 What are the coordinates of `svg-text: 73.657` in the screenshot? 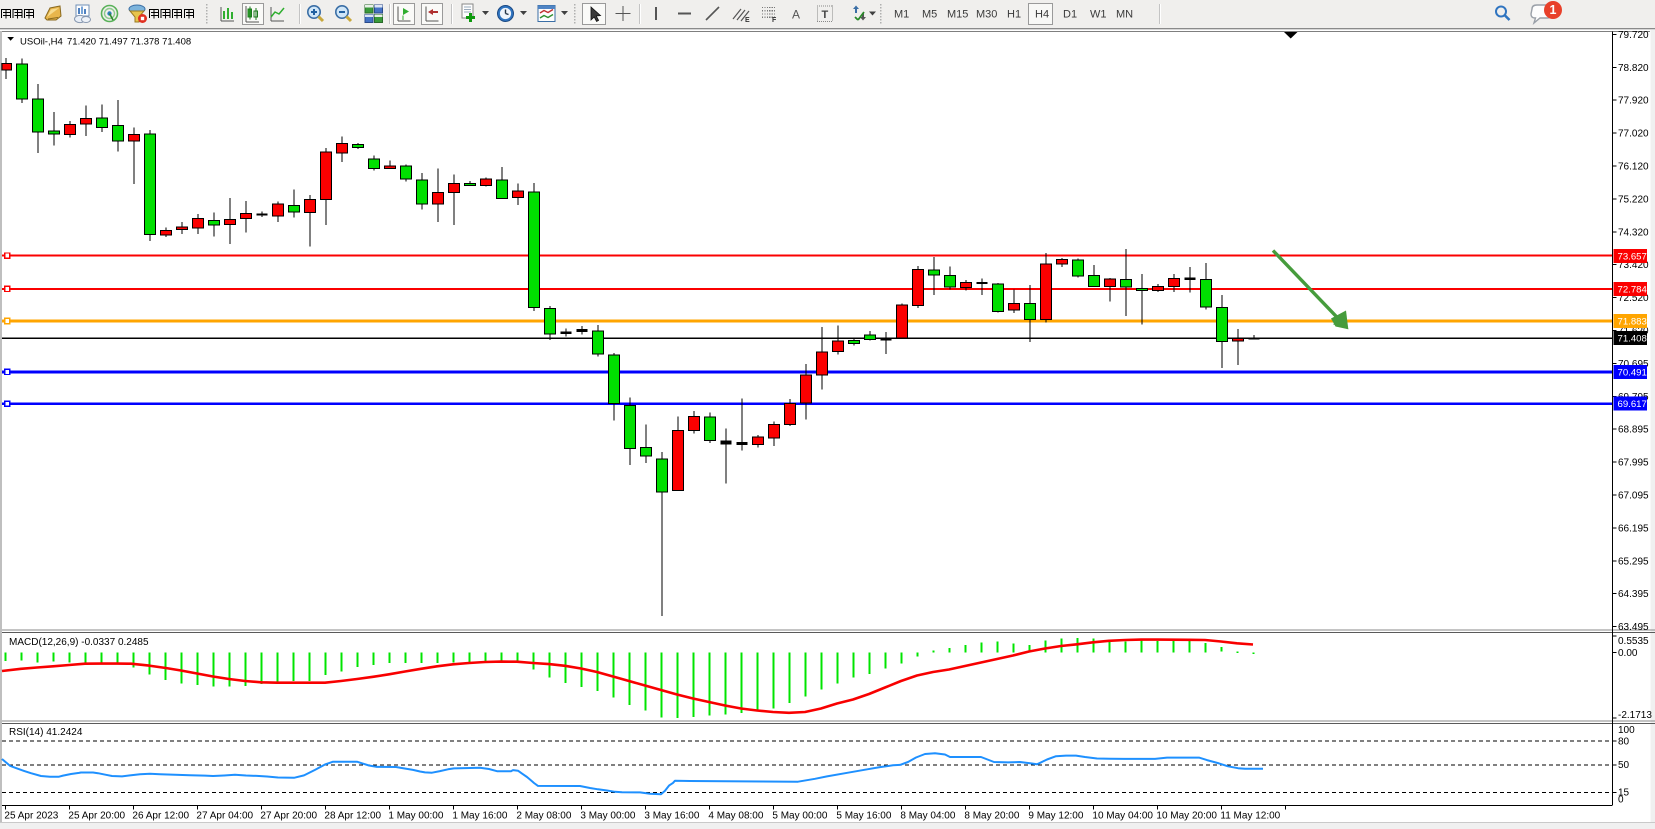 It's located at (1632, 257).